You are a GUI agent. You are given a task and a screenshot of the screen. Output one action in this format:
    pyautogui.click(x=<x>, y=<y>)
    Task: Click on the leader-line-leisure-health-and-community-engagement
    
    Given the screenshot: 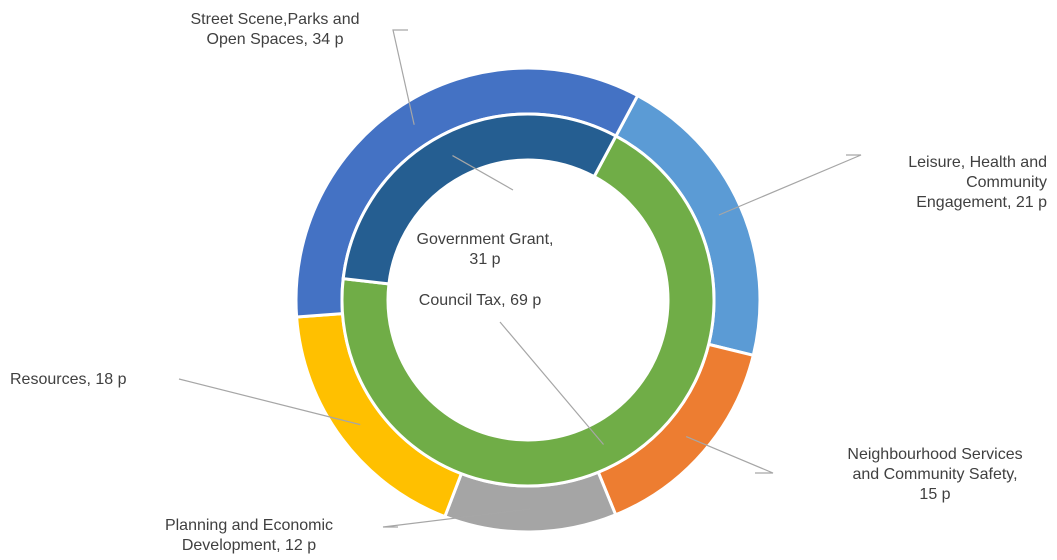 What is the action you would take?
    pyautogui.click(x=790, y=185)
    